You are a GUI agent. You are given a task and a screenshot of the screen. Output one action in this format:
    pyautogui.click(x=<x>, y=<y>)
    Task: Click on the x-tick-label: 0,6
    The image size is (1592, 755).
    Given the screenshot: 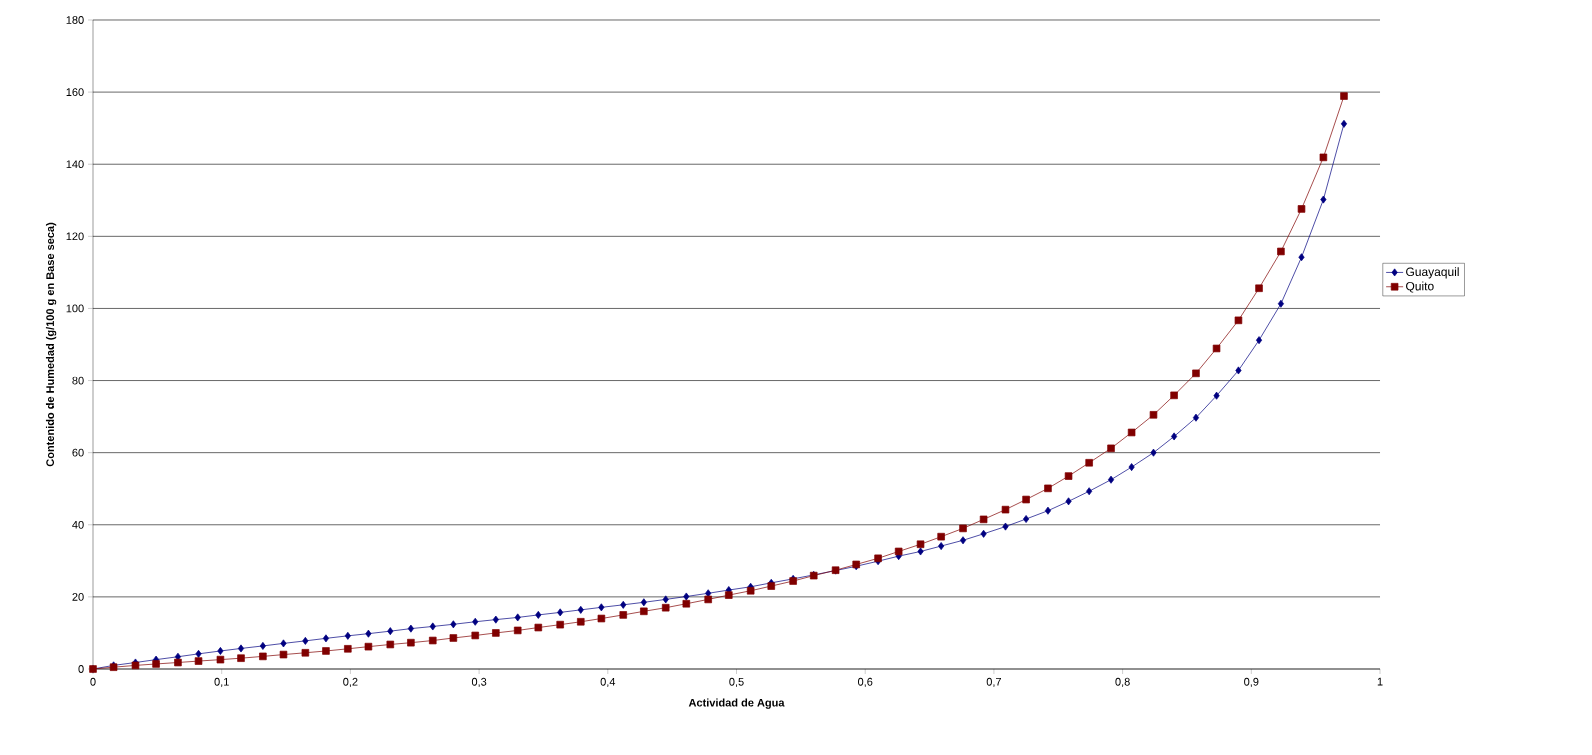 What is the action you would take?
    pyautogui.click(x=865, y=682)
    